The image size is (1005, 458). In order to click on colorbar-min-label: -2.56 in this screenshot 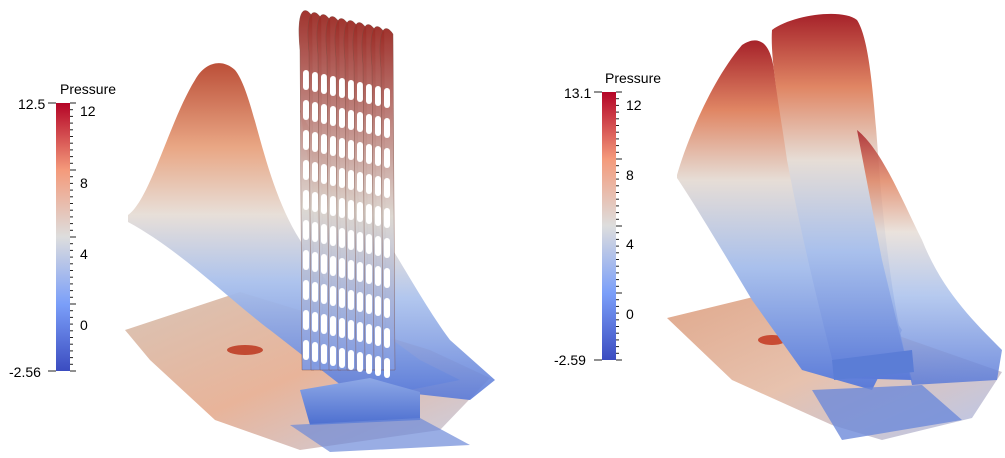, I will do `click(25, 372)`.